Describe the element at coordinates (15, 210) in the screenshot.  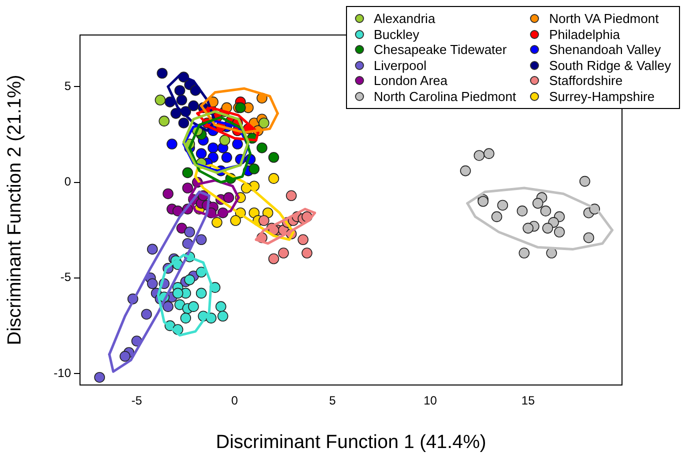
I see `y-axis-title: Discriminant Function 2 (21.1%)` at that location.